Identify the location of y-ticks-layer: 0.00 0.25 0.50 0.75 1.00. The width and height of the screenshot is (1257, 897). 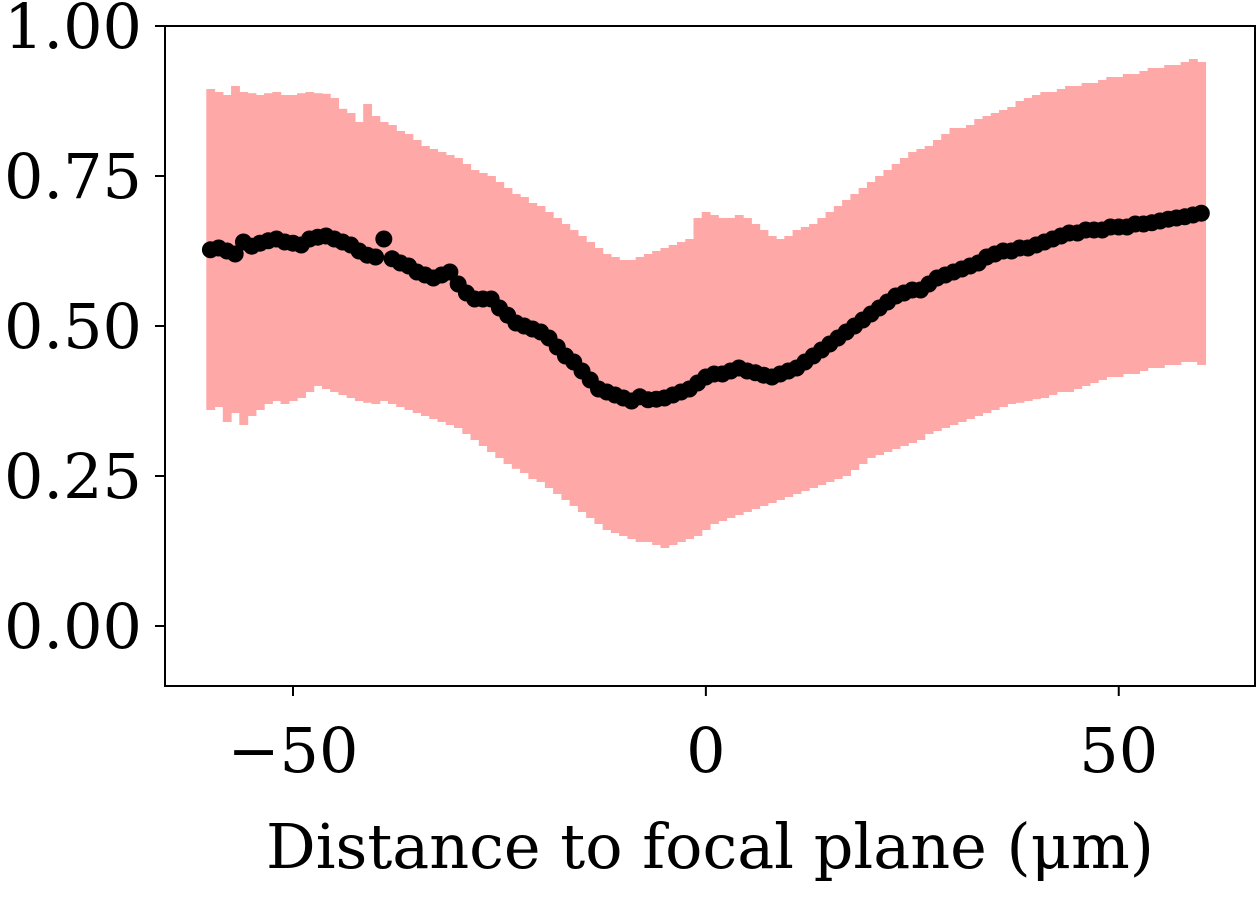
(84, 331).